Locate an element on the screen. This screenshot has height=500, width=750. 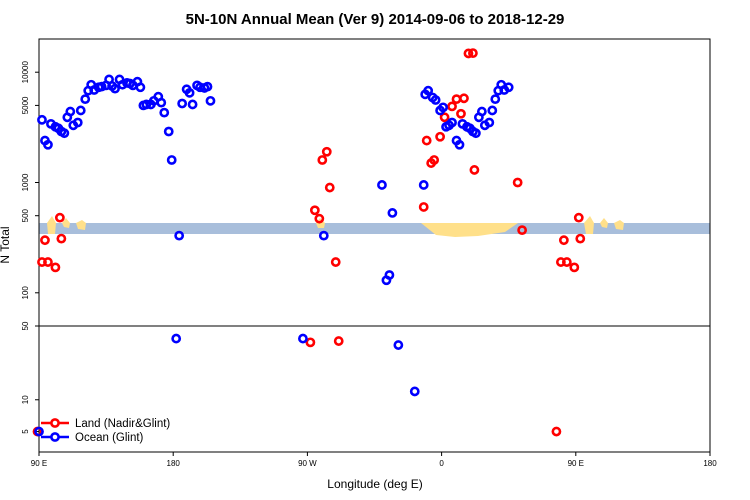
legend-entry: Ocean (Glint) is located at coordinates (92, 438).